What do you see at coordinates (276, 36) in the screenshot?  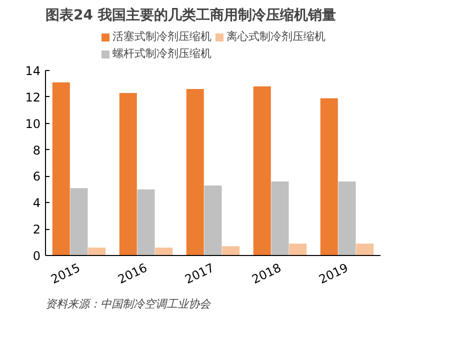 I see `legend-label: 离心式制冷剂压缩机` at bounding box center [276, 36].